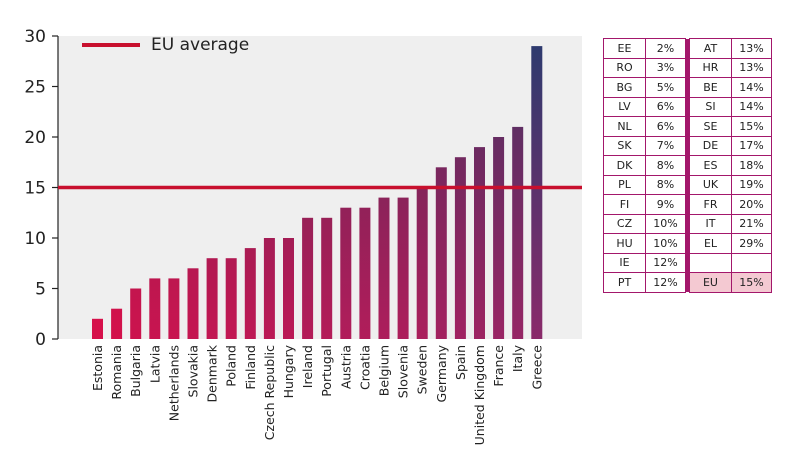  What do you see at coordinates (710, 67) in the screenshot?
I see `country-code-cell: HR` at bounding box center [710, 67].